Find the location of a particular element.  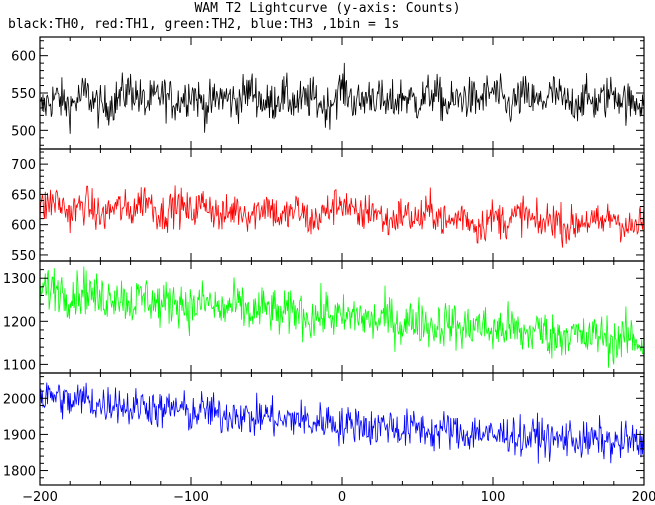

x-tick-label: 100 is located at coordinates (493, 497).